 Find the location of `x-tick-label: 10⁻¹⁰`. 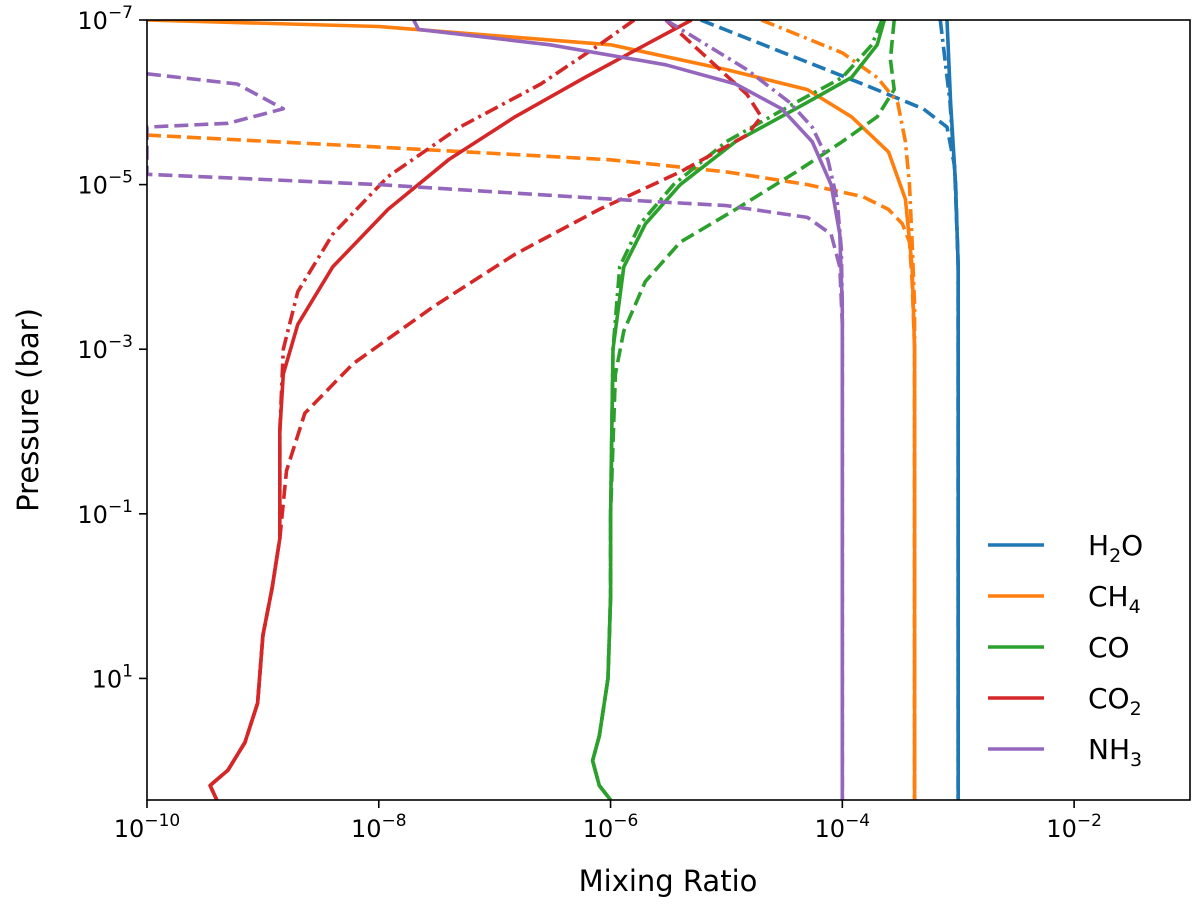

x-tick-label: 10⁻¹⁰ is located at coordinates (147, 827).